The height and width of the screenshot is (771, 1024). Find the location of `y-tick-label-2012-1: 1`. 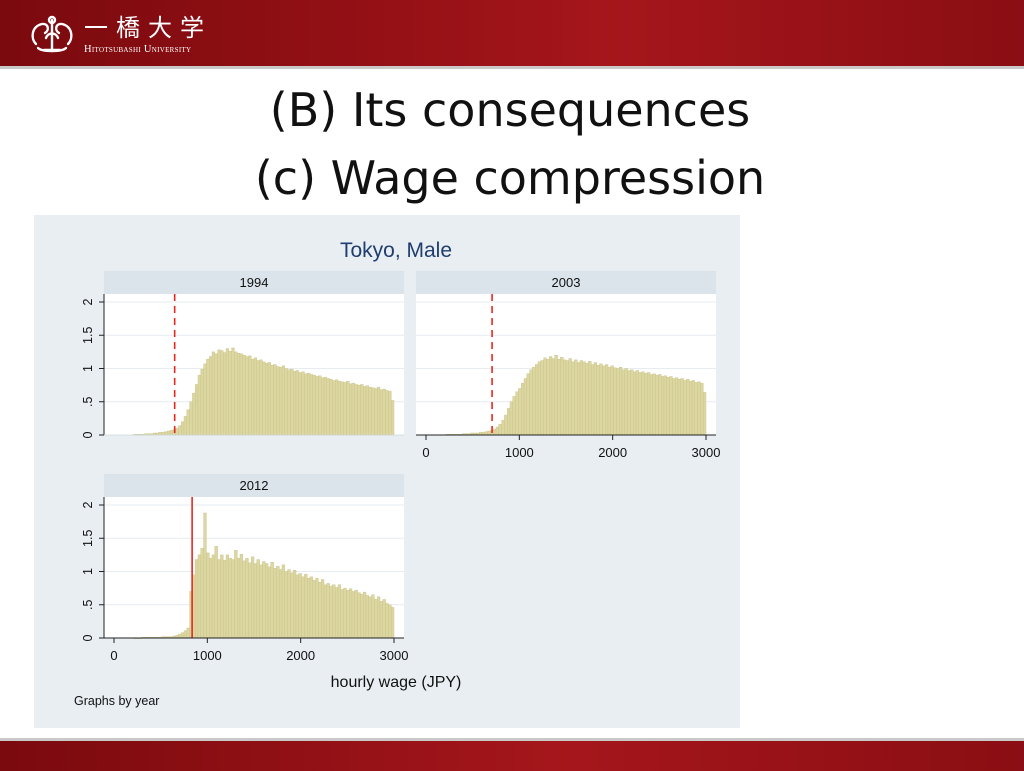

y-tick-label-2012-1: 1 is located at coordinates (88, 571).